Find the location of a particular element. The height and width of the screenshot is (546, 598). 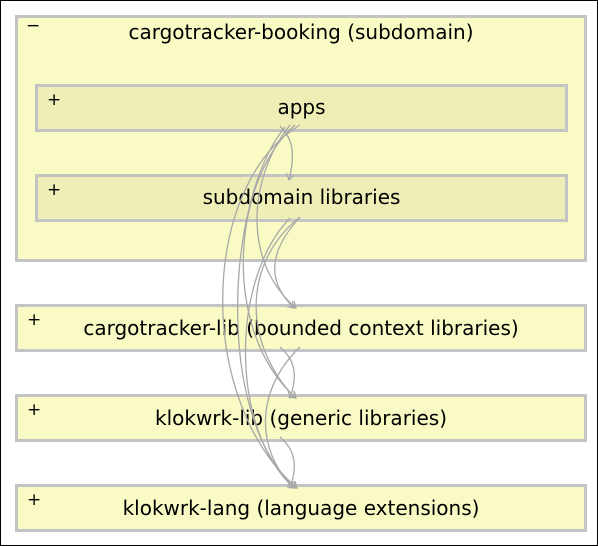

node-label: apps is located at coordinates (301, 107).